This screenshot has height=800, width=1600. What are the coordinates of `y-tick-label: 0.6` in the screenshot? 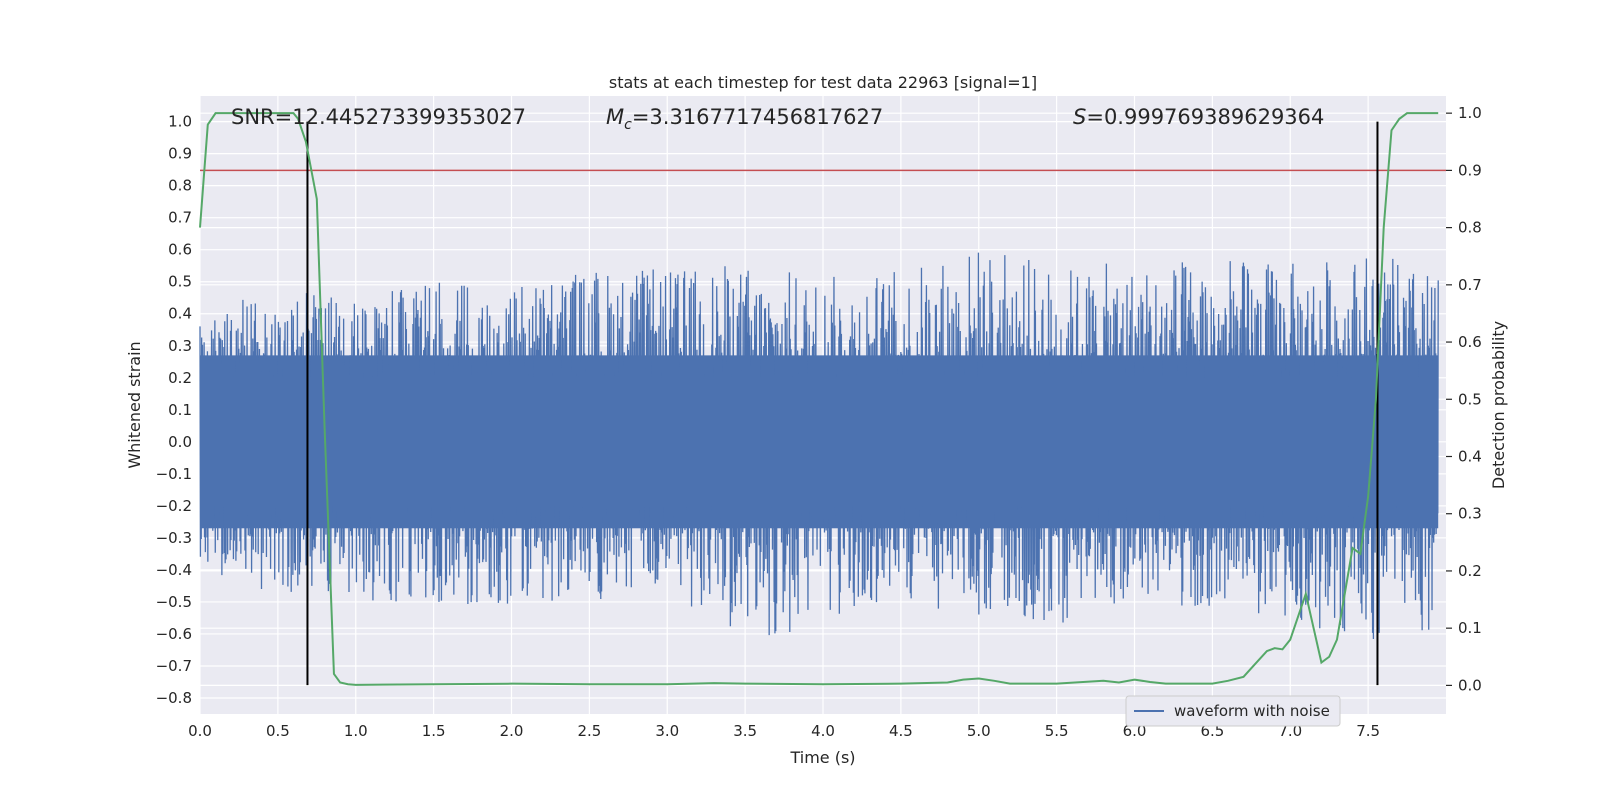 It's located at (180, 250).